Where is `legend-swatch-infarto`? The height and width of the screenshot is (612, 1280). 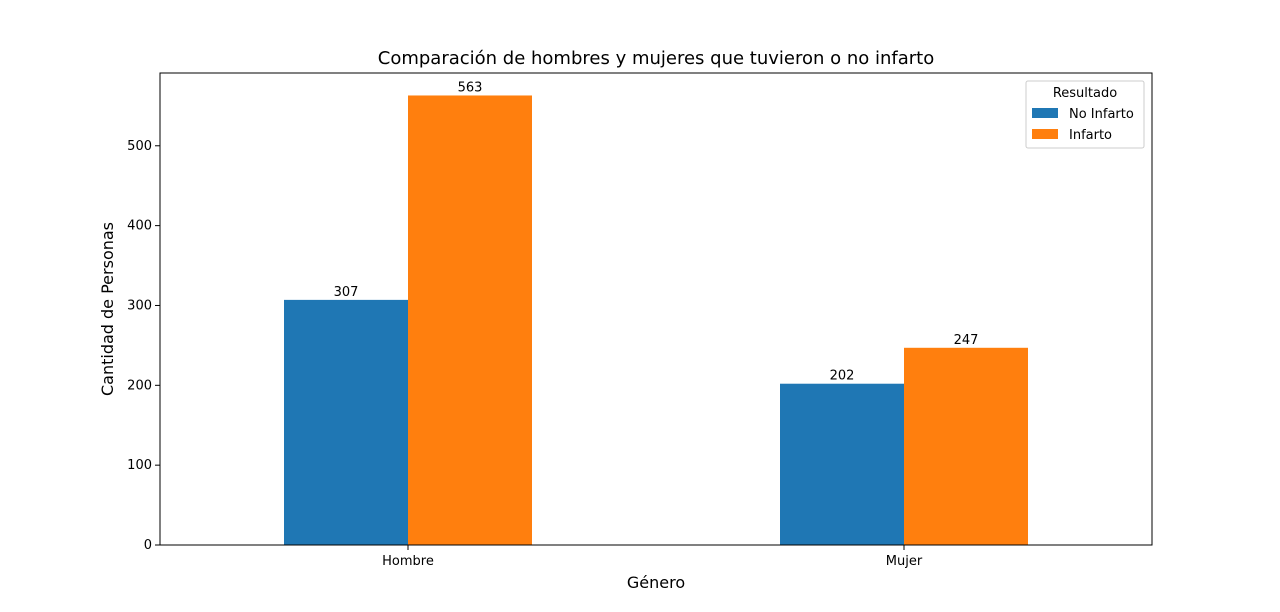
legend-swatch-infarto is located at coordinates (1045, 134).